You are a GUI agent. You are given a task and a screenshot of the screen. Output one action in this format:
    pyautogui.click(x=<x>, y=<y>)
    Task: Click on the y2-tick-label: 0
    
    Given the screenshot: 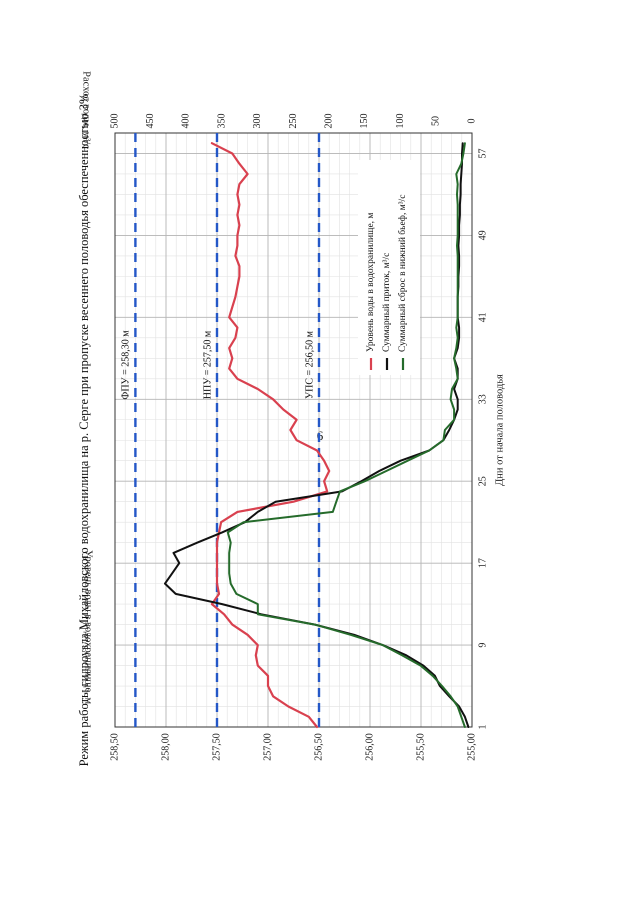 What is the action you would take?
    pyautogui.click(x=471, y=121)
    